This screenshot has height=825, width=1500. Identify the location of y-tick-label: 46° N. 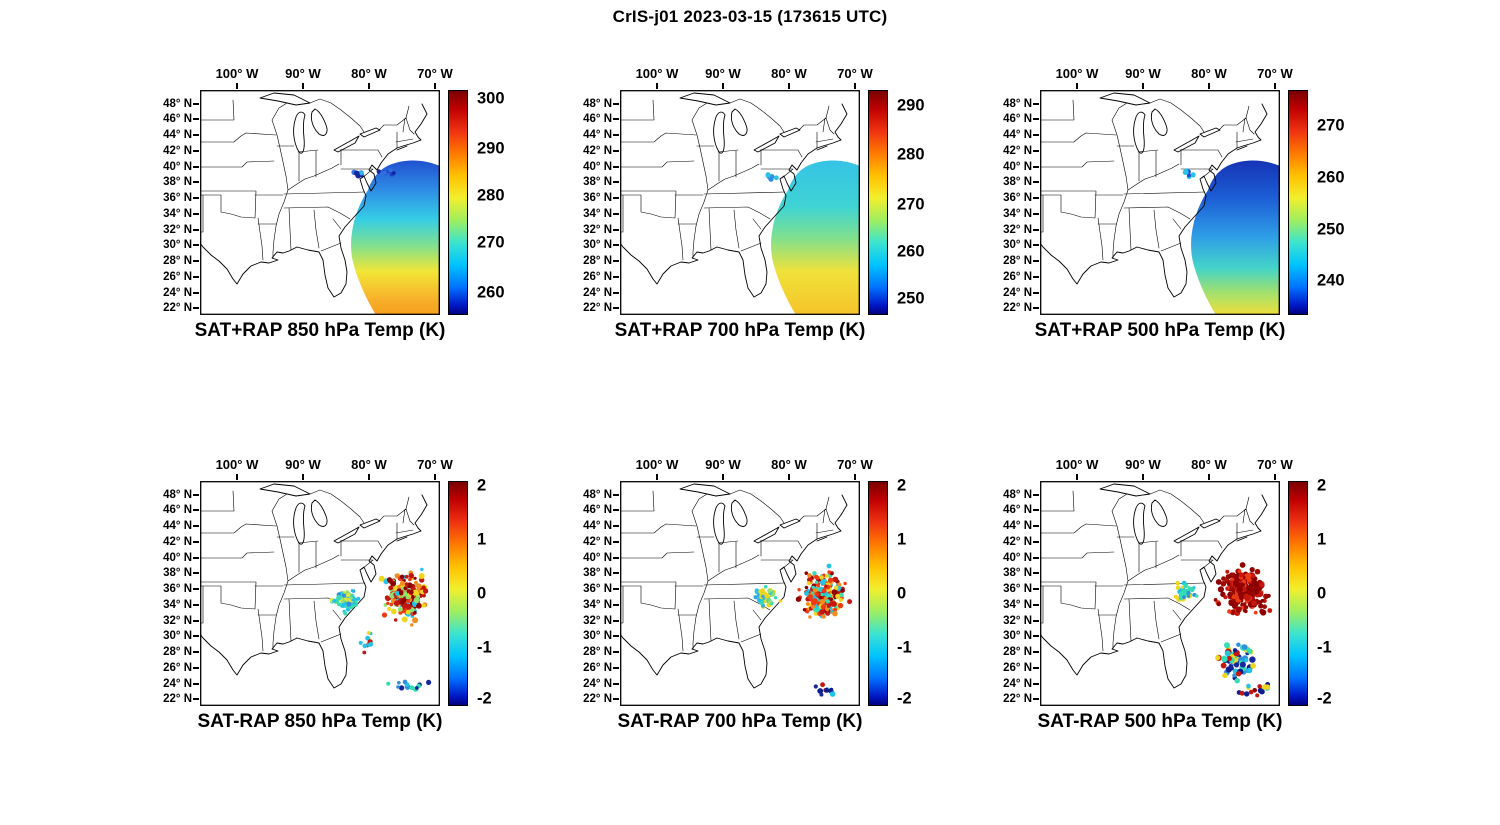
(597, 119).